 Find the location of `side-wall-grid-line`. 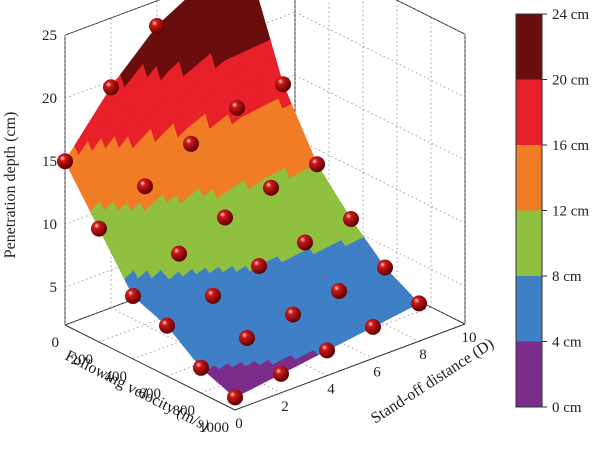

side-wall-grid-line is located at coordinates (112, 18).